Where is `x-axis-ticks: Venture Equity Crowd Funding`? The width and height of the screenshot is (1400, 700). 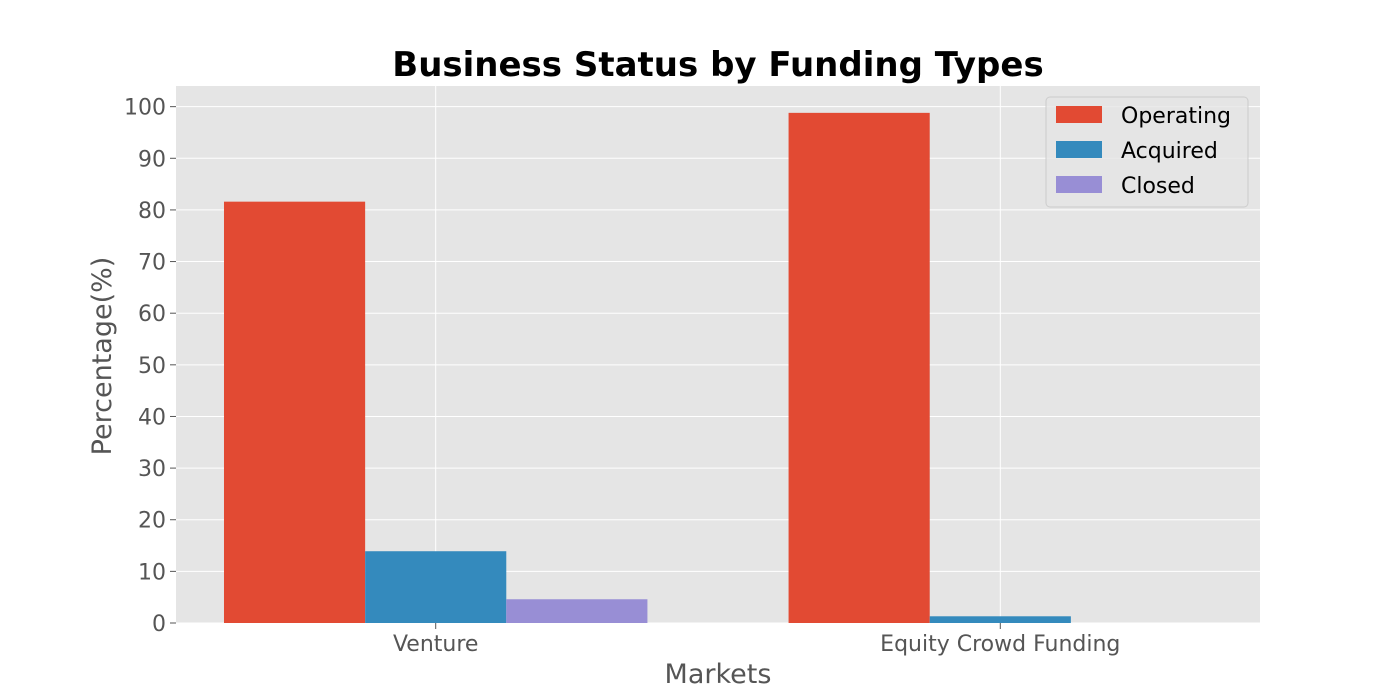 x-axis-ticks: Venture Equity Crowd Funding is located at coordinates (756, 640).